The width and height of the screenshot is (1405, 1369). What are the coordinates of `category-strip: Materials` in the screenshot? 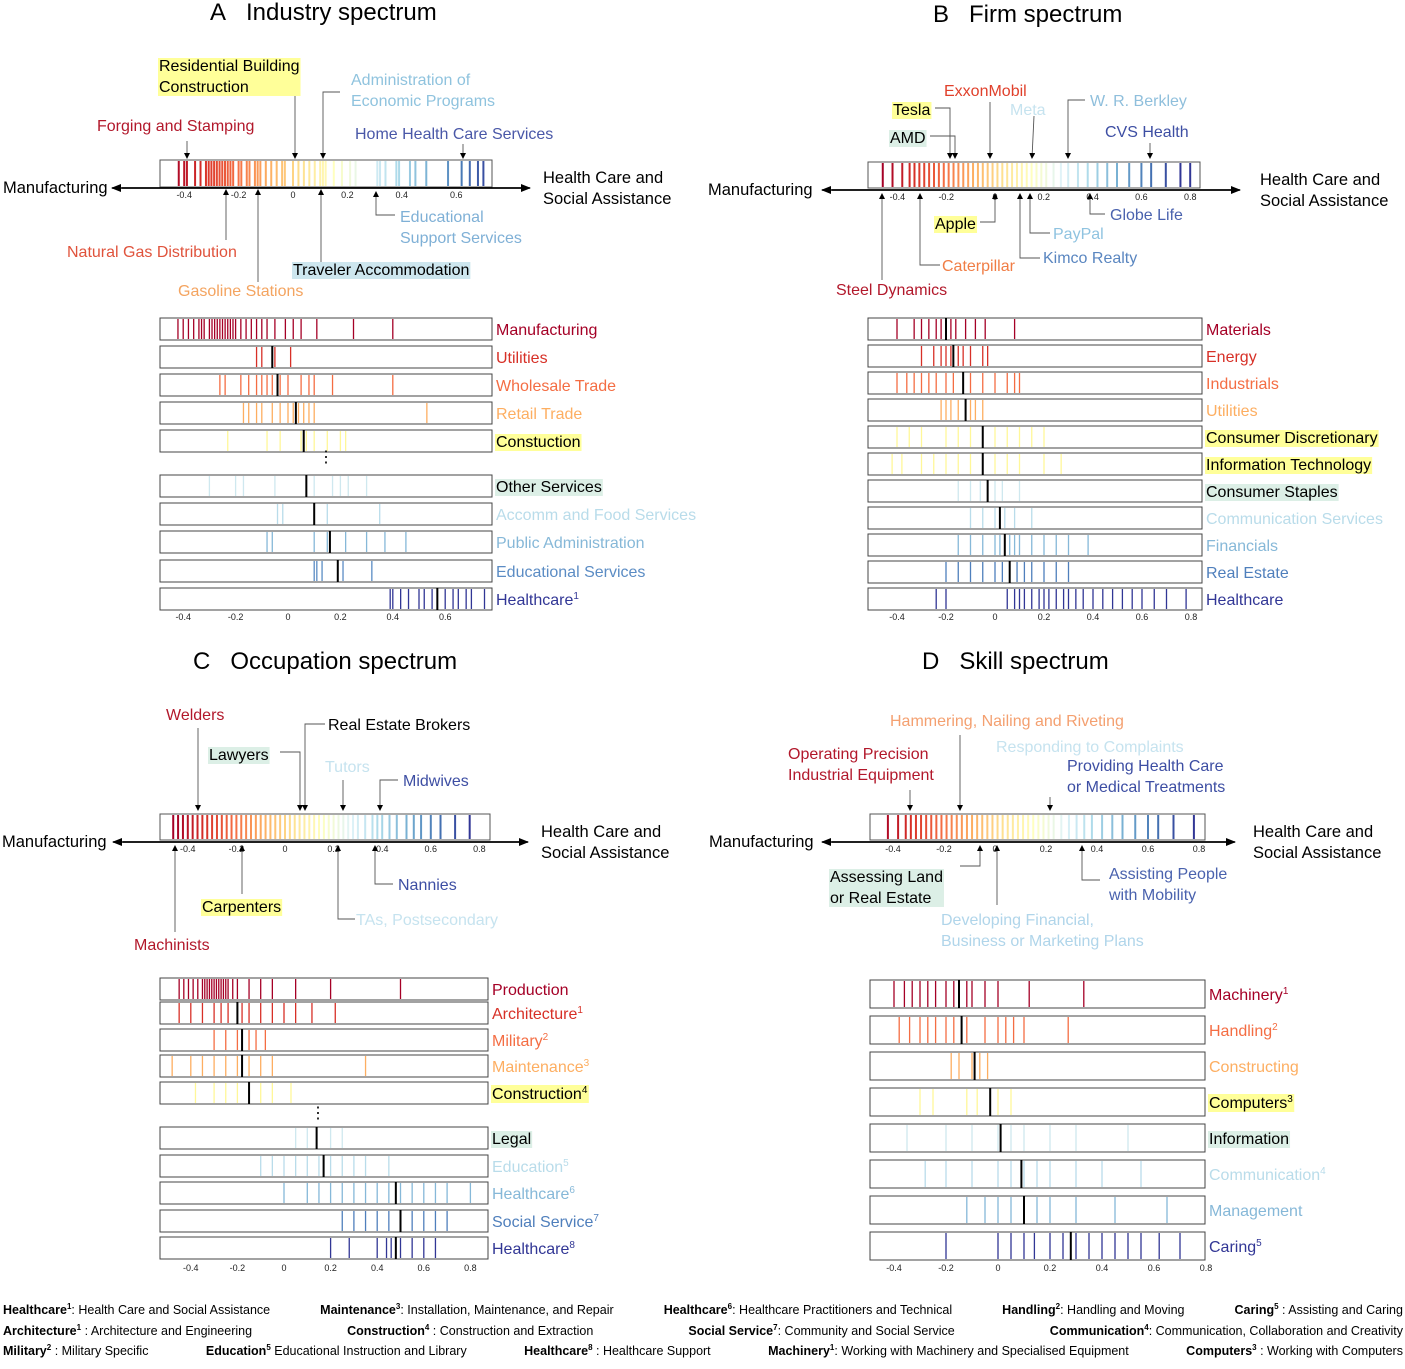 It's located at (1069, 329).